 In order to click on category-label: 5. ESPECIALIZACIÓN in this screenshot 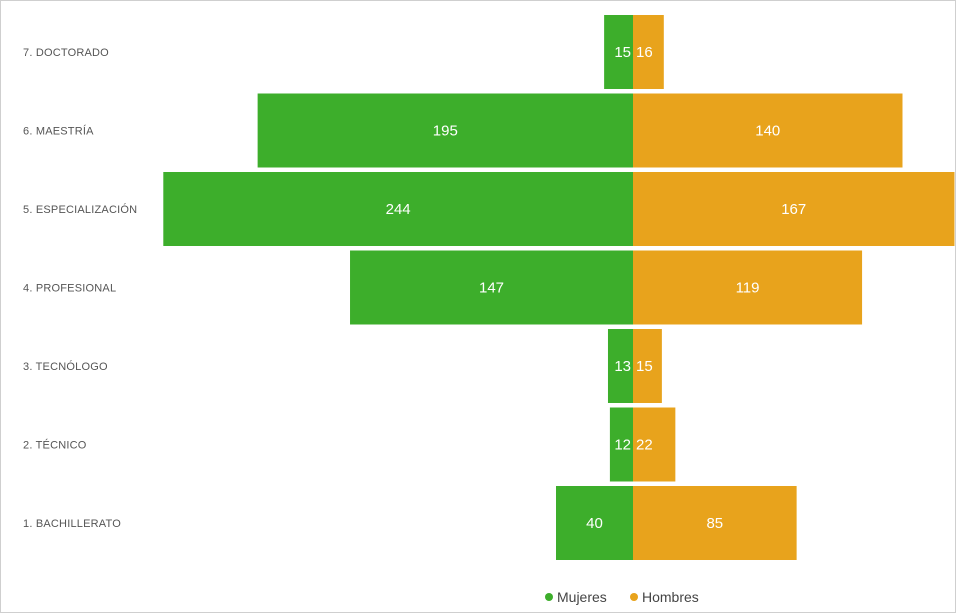, I will do `click(80, 209)`.